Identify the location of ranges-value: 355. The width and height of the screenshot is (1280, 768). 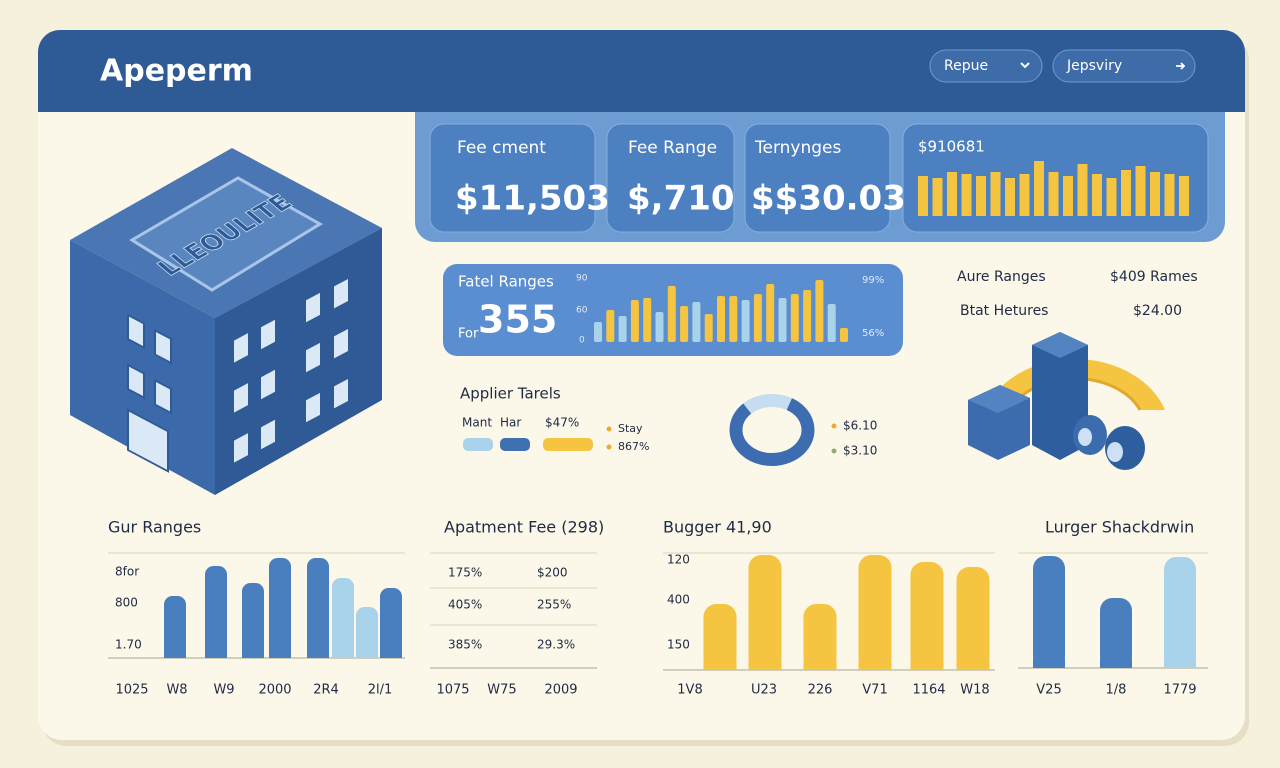
(517, 320).